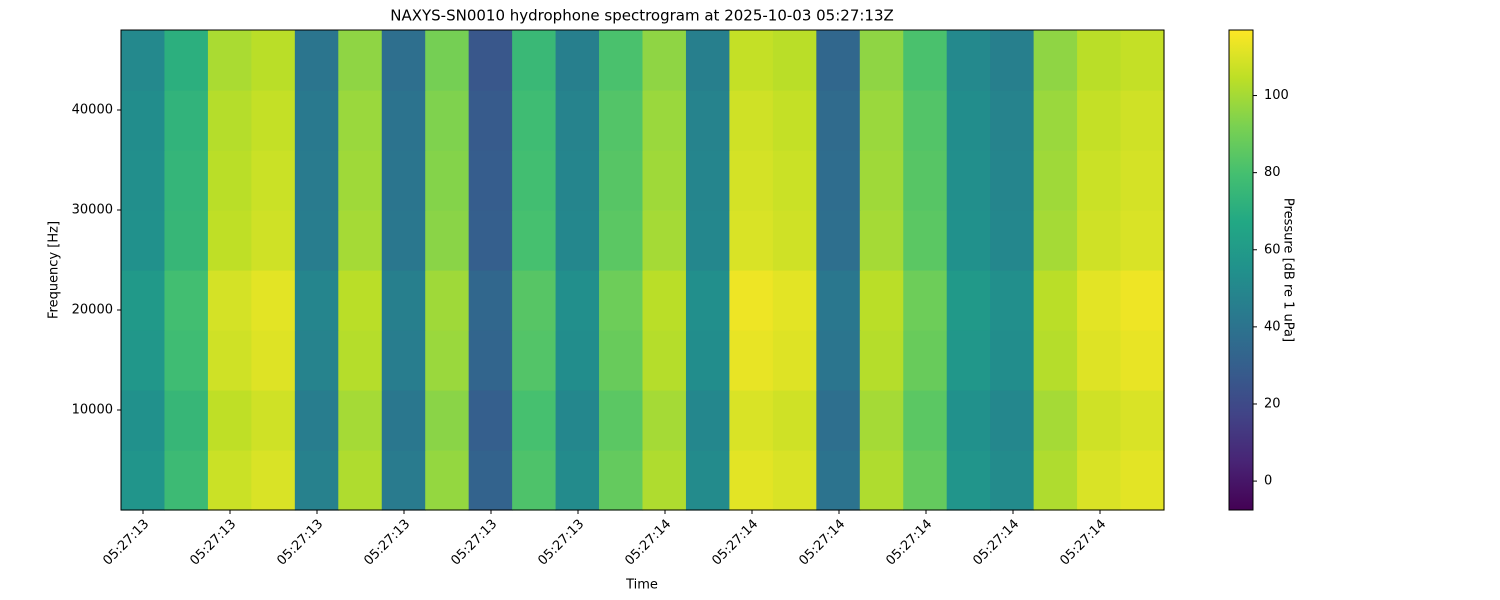 This screenshot has height=600, width=1500. I want to click on y-tick-label: 40000, so click(92, 110).